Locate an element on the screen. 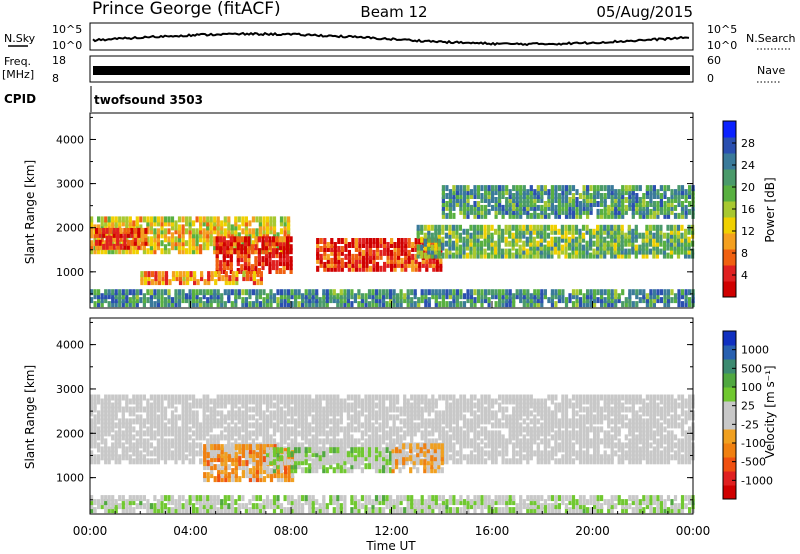  y-tick-label: 4000 is located at coordinates (70, 139).